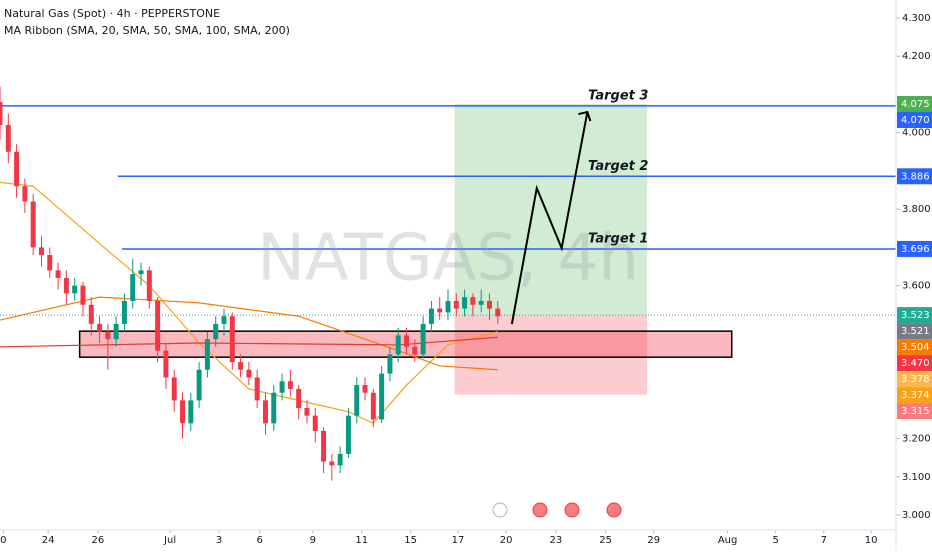  What do you see at coordinates (916, 18) in the screenshot?
I see `y-tick-label: 4.300` at bounding box center [916, 18].